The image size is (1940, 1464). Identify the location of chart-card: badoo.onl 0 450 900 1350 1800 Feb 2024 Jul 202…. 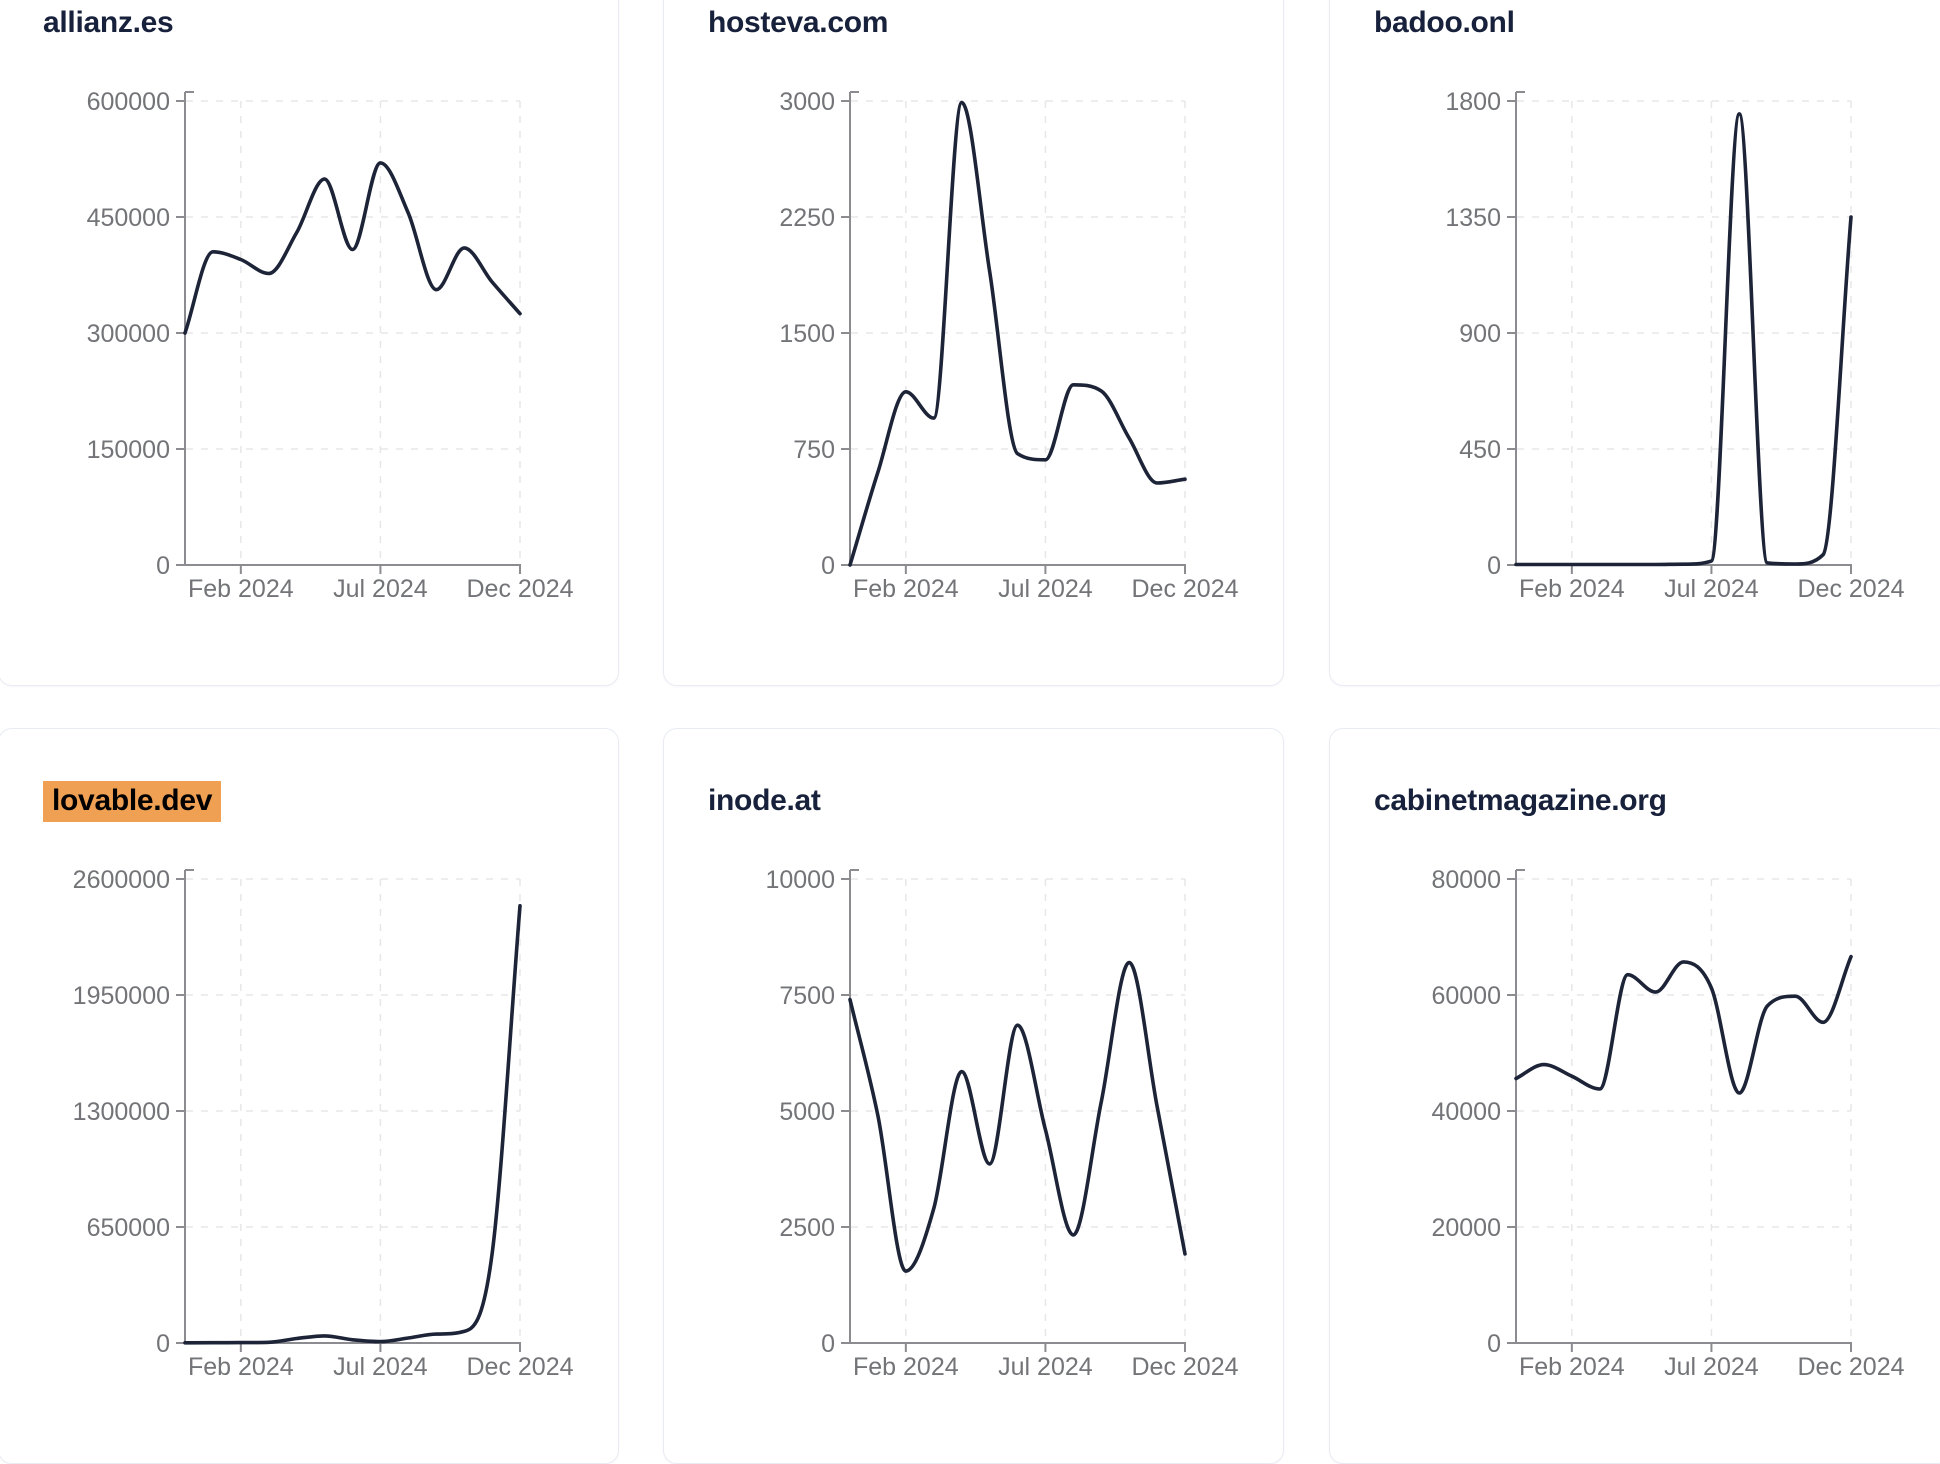
(1634, 343).